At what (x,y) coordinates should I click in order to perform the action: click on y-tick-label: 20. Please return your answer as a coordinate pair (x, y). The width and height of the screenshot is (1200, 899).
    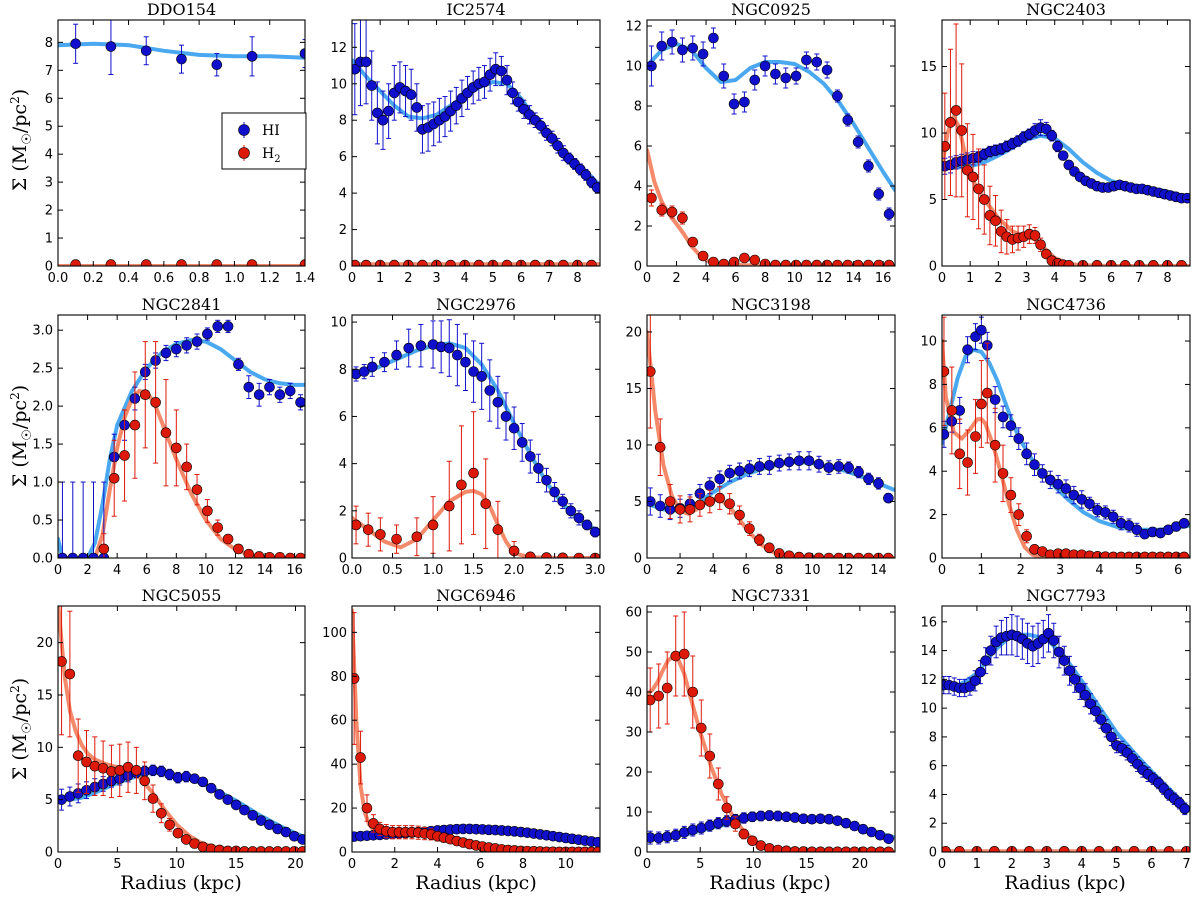
    Looking at the image, I should click on (338, 809).